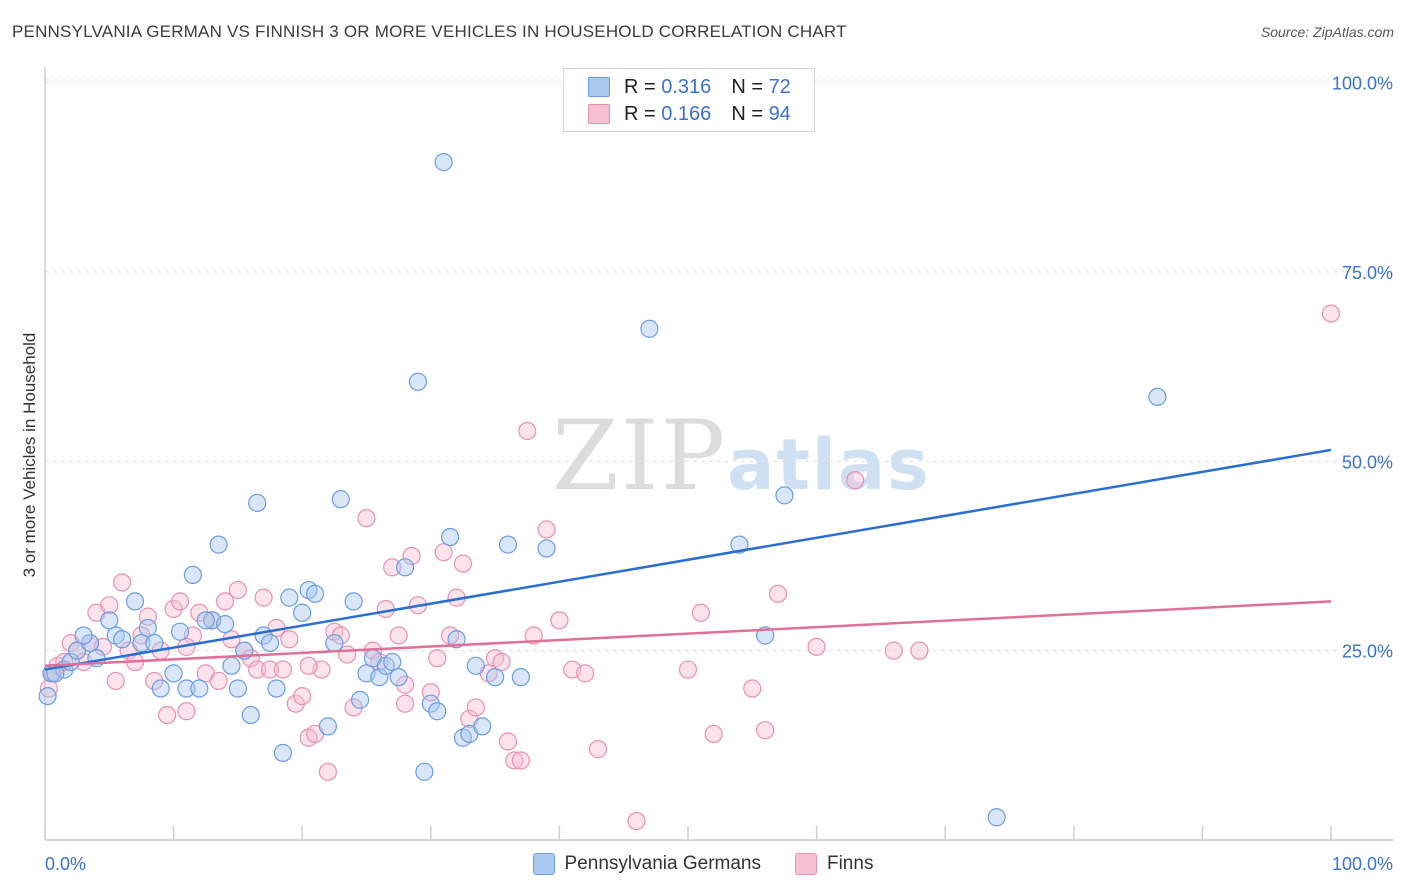 The image size is (1406, 892). What do you see at coordinates (1362, 84) in the screenshot?
I see `y-tick-label: 100.0%` at bounding box center [1362, 84].